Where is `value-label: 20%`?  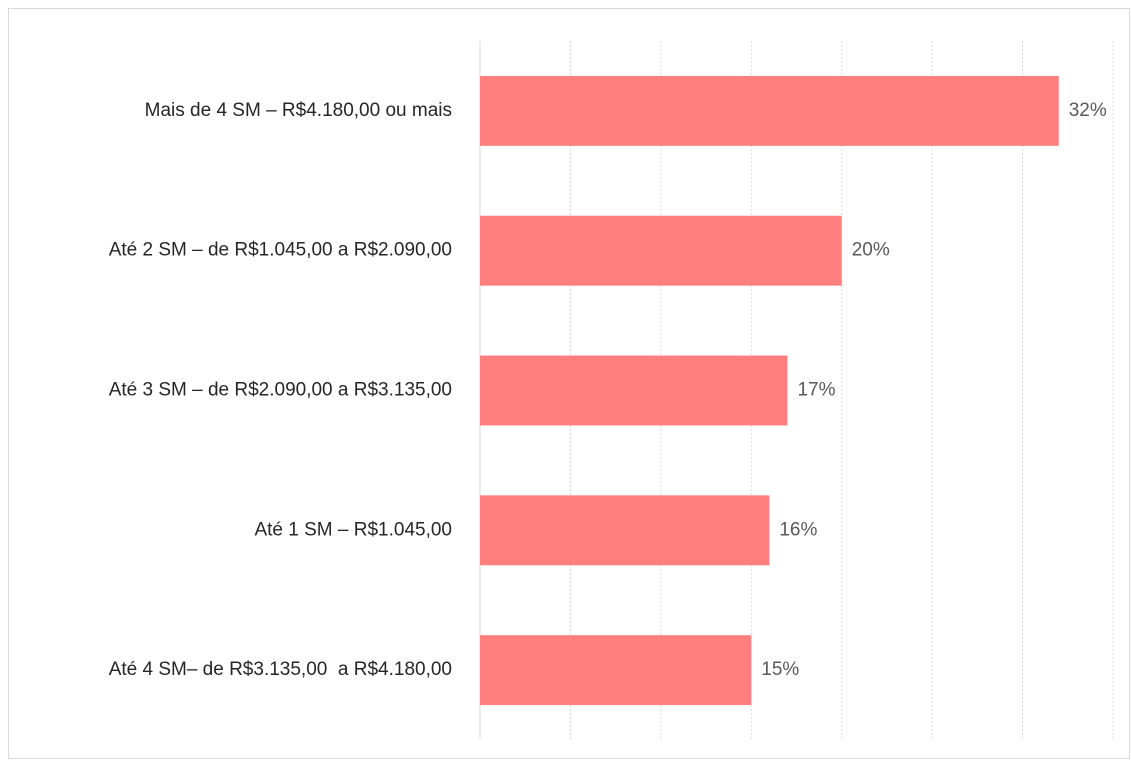
value-label: 20% is located at coordinates (871, 250).